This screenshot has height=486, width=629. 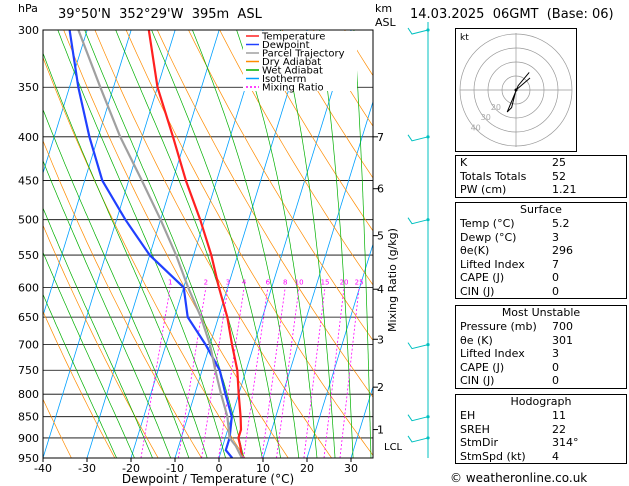 I want to click on km-tick-label: 7, so click(x=380, y=137).